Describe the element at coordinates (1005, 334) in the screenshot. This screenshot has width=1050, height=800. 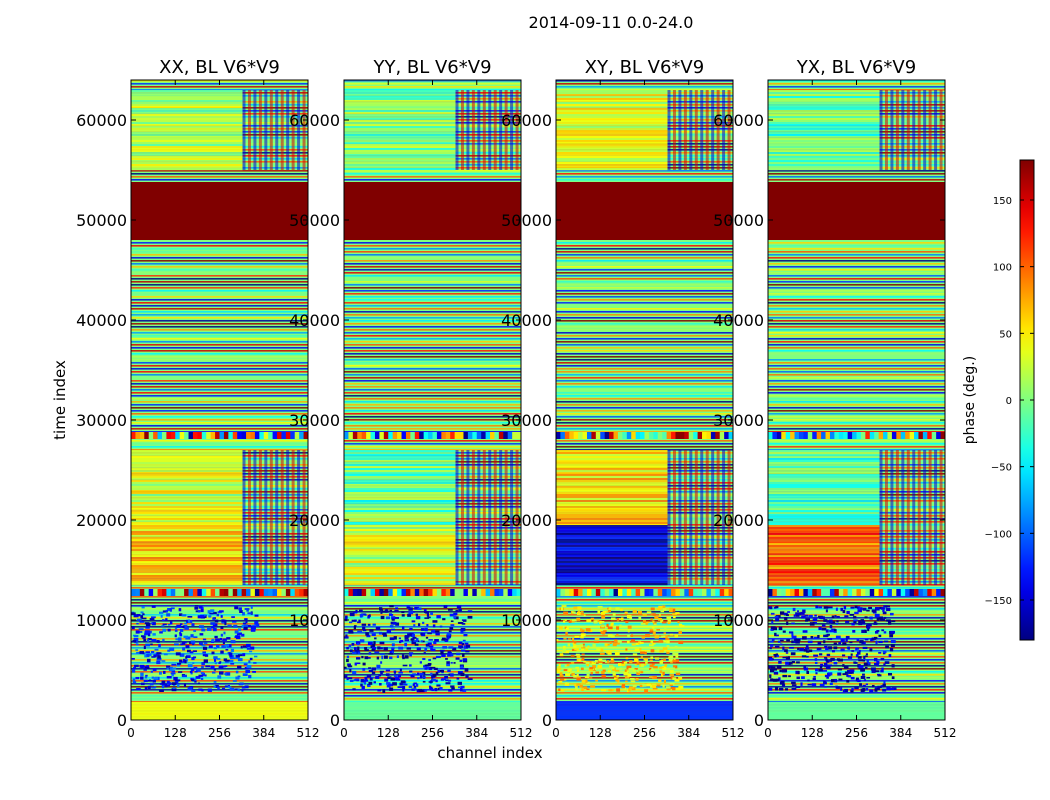
I see `colorbar-tick-label: 50` at that location.